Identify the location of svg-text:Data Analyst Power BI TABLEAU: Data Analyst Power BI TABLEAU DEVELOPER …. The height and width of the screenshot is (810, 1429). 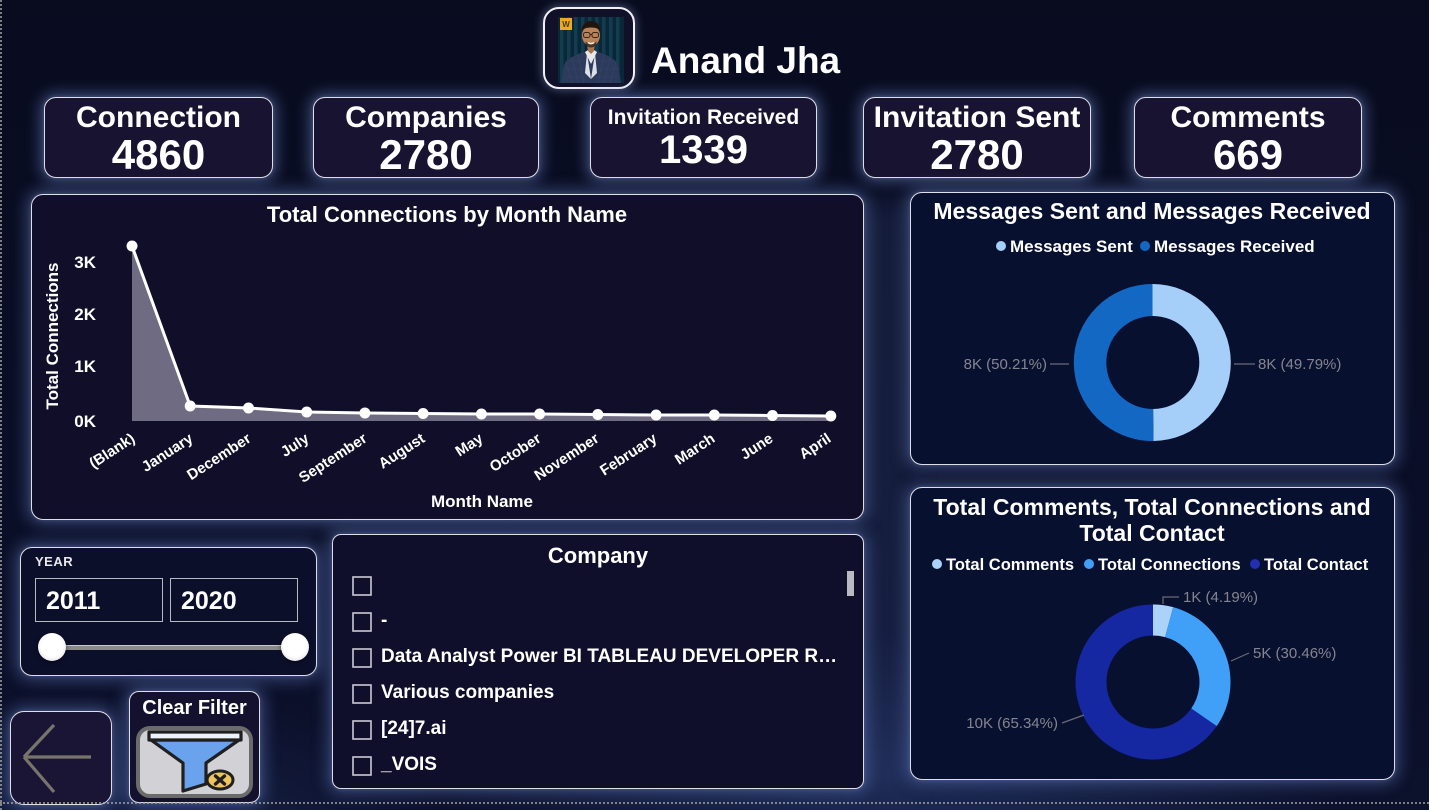
(609, 656).